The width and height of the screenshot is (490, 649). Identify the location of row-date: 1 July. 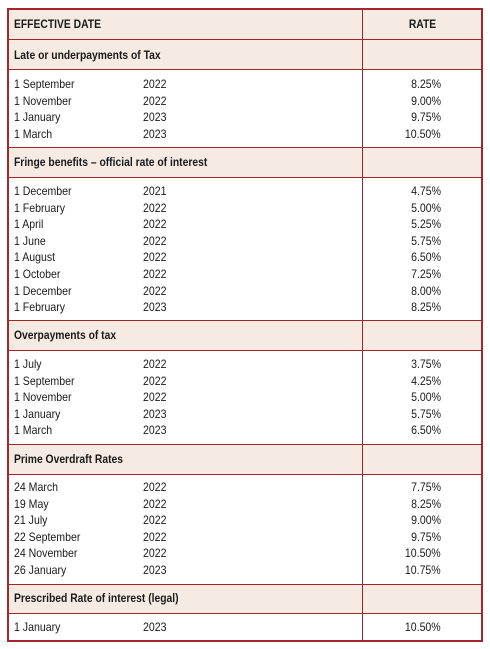
(28, 364).